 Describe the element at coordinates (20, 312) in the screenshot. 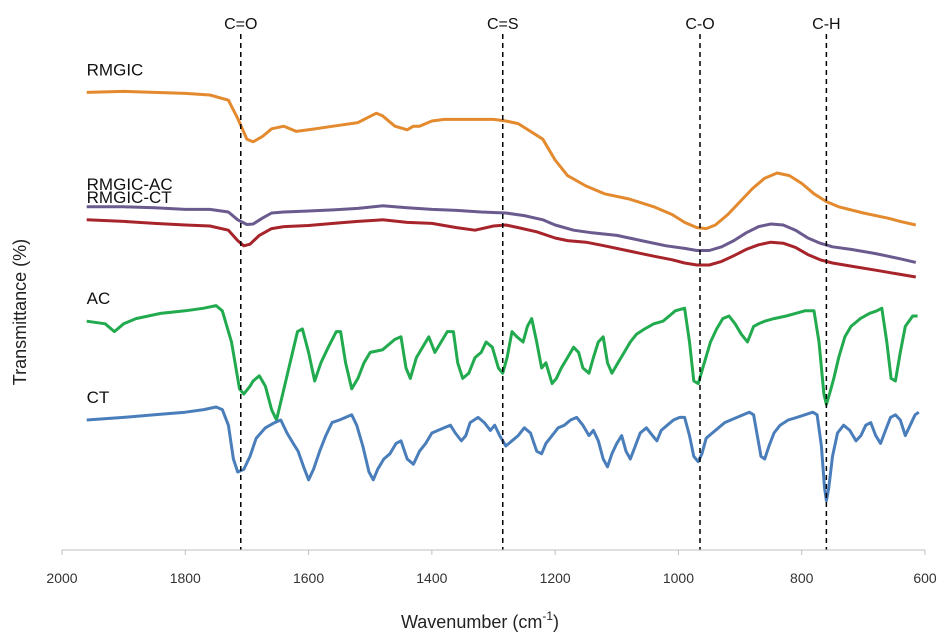

I see `y-axis-title: Transmittance (%)` at that location.